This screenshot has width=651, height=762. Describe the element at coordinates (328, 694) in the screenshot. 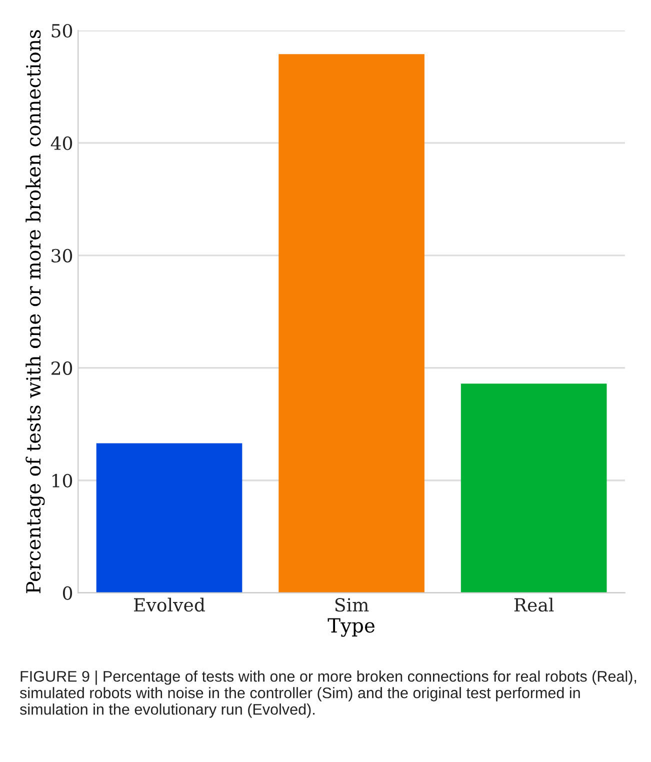

I see `caption: FIGURE 9 | Percentage of tests with one or more broken connections for real robots (Real), simulated robots with noise in the controller (Sim) and the original test performed in simulation in the evolutionary run (Evolved).` at that location.